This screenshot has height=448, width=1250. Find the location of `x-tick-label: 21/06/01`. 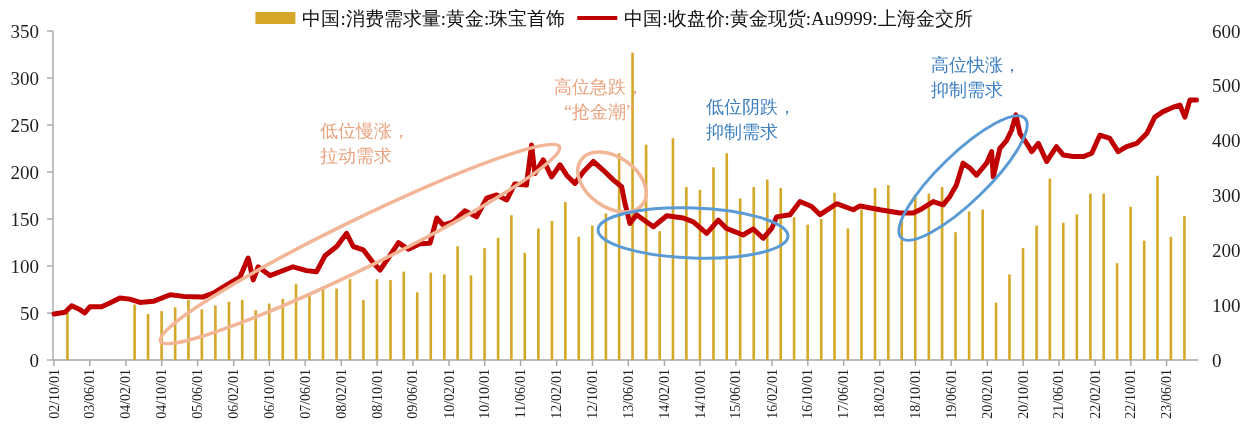

x-tick-label: 21/06/01 is located at coordinates (1059, 394).